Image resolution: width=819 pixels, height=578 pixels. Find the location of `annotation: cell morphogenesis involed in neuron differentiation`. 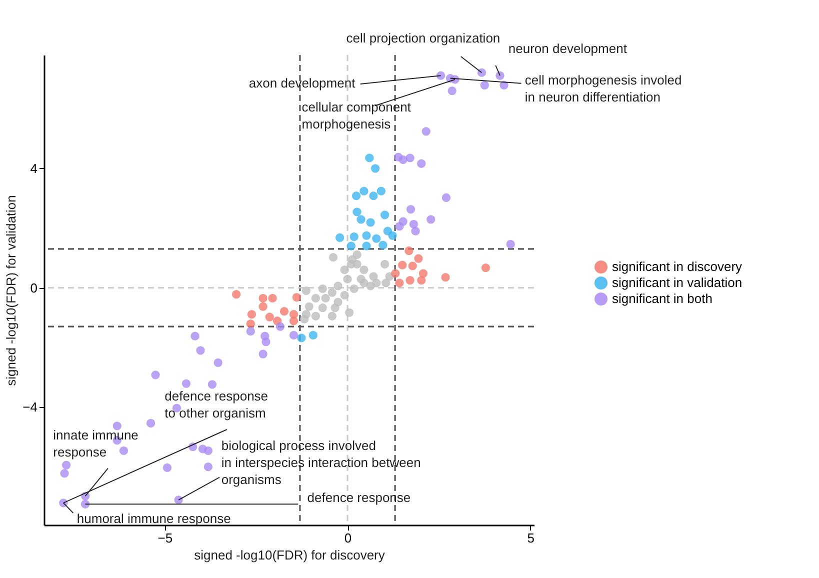

annotation: cell morphogenesis involed in neuron differentiation is located at coordinates (603, 88).